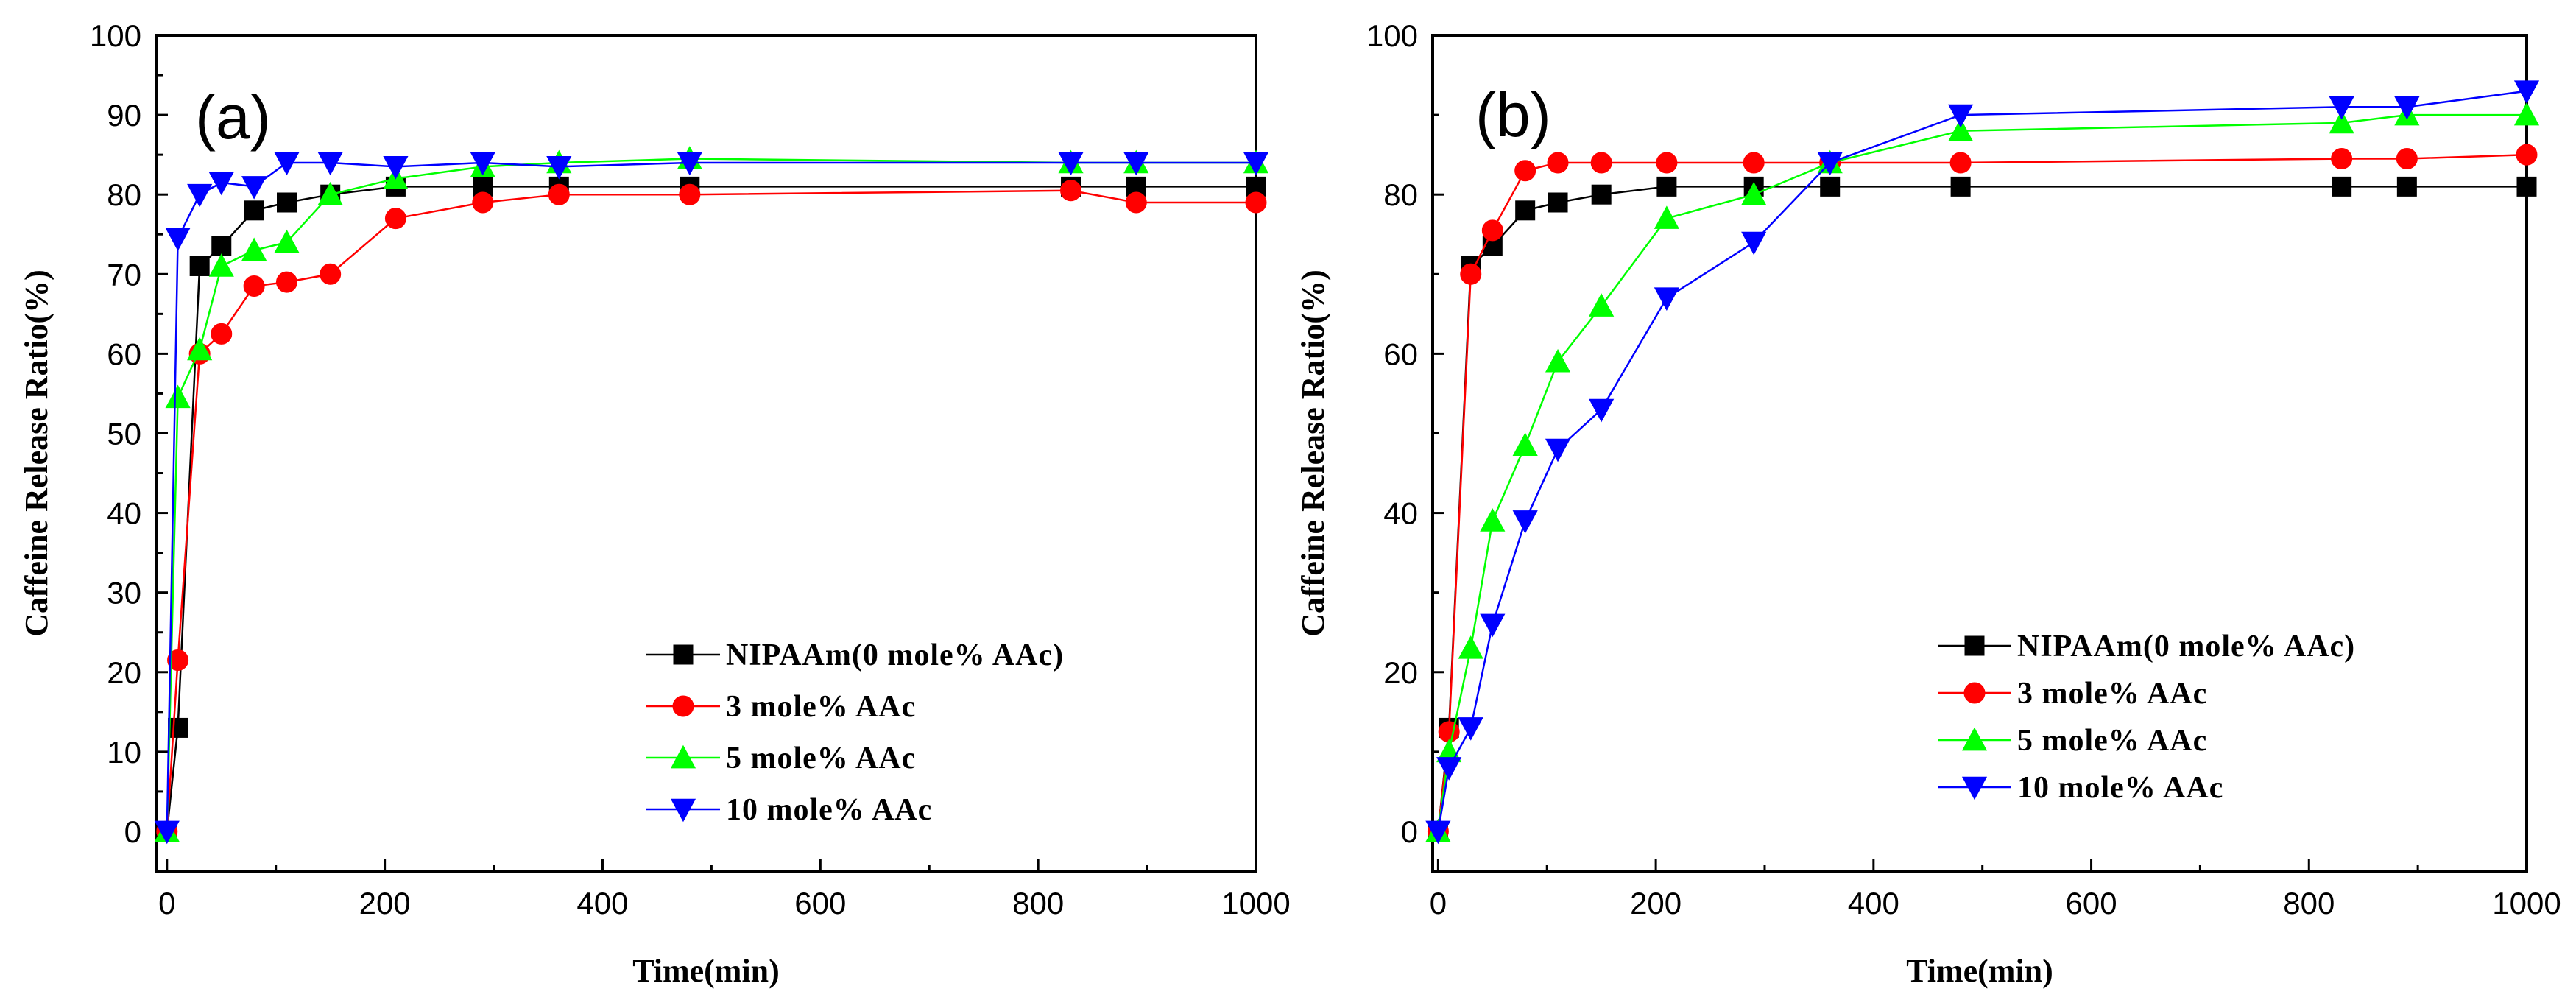 The height and width of the screenshot is (1000, 2576). I want to click on x-axis-title: Time(min), so click(1979, 971).